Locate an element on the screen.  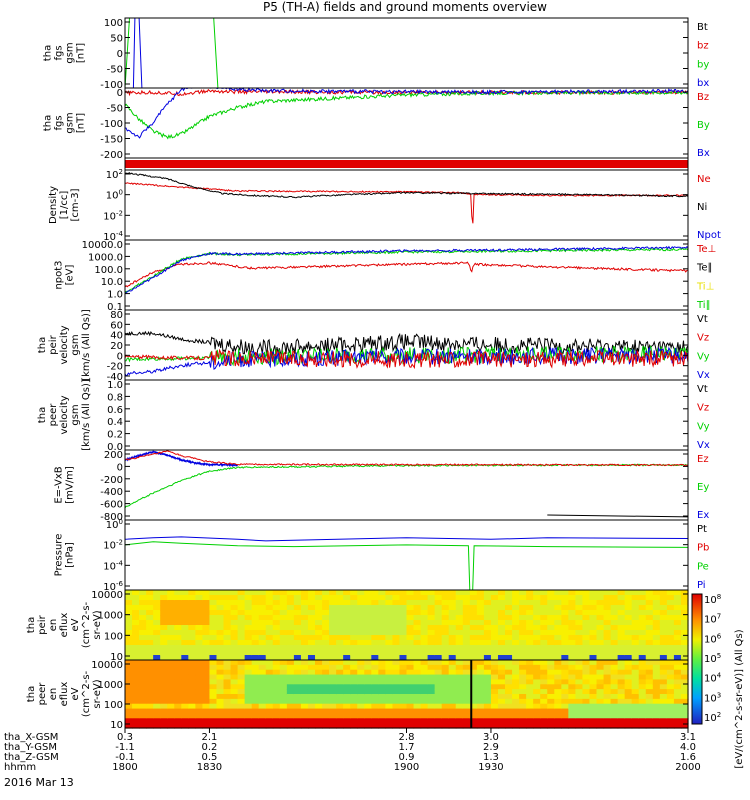
y-tick-label: -600 is located at coordinates (111, 505).